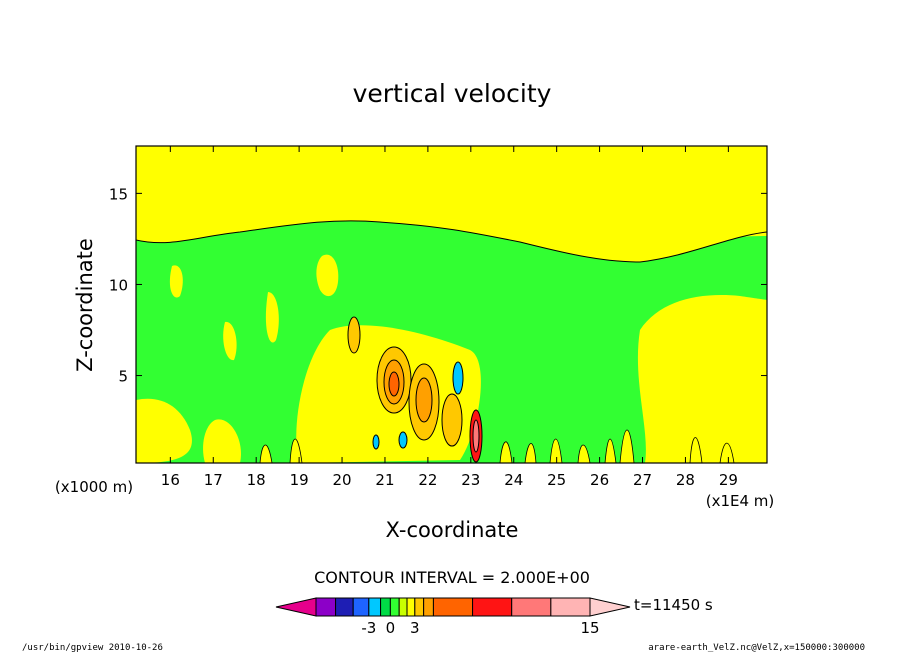  I want to click on x-tick-label: 22, so click(427, 480).